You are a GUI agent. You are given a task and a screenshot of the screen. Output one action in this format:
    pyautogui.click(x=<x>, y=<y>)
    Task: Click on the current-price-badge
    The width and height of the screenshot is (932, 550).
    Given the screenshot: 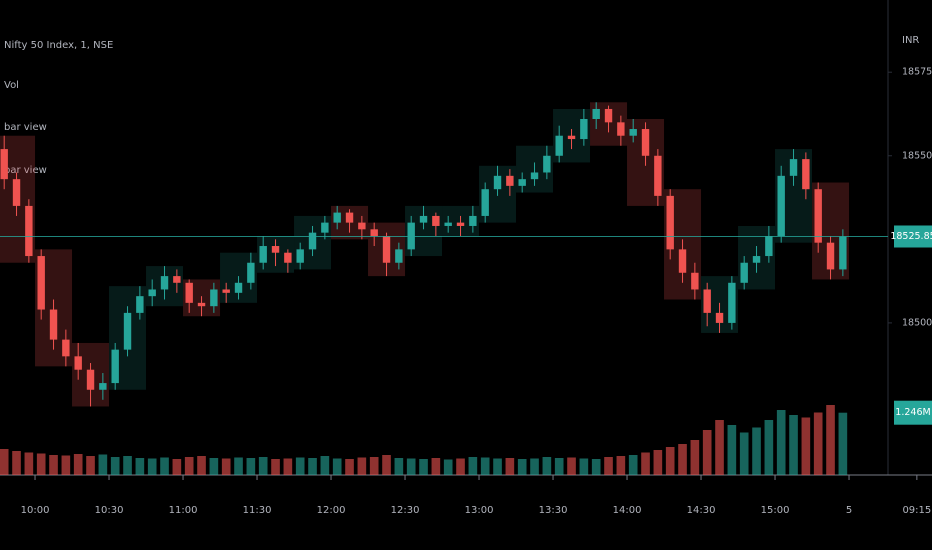 What is the action you would take?
    pyautogui.click(x=913, y=236)
    